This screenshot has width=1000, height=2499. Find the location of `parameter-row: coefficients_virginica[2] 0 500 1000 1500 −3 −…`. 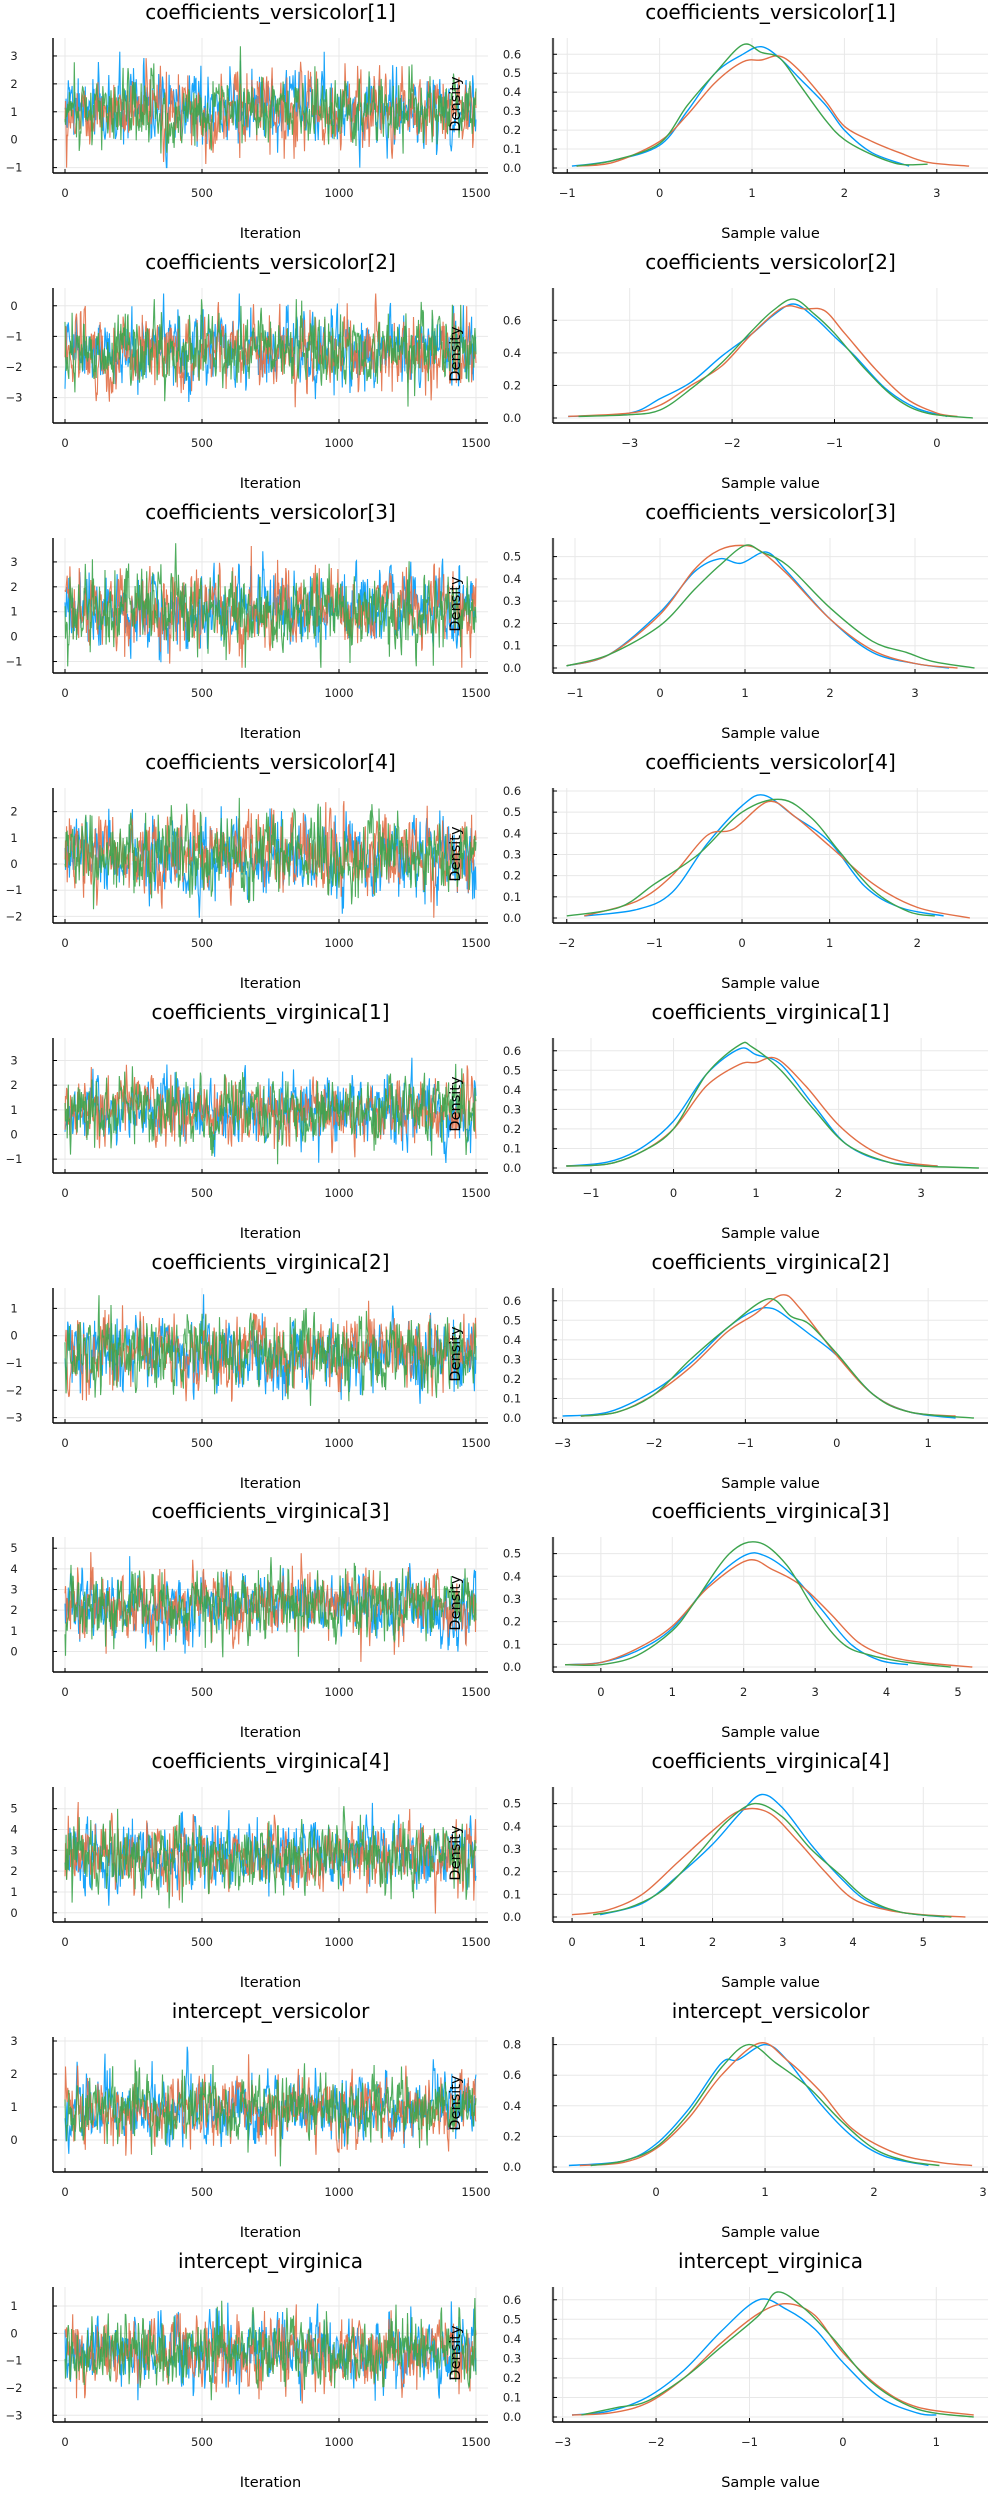

parameter-row: coefficients_virginica[2] 0 500 1000 1500 −3 −… is located at coordinates (497, 1371).